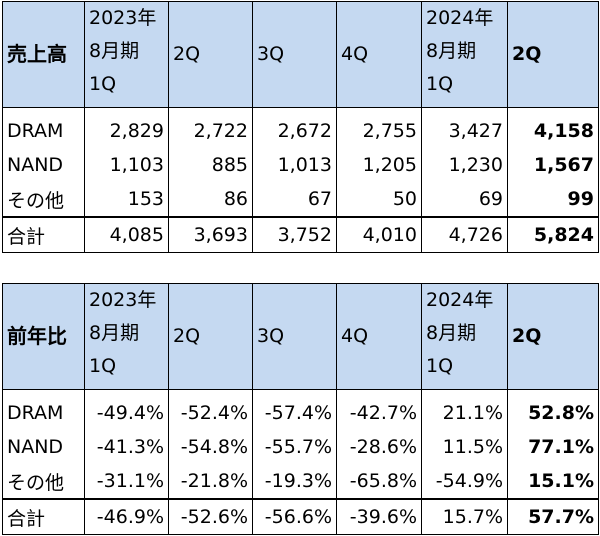  I want to click on cell: -54.8%, so click(210, 447).